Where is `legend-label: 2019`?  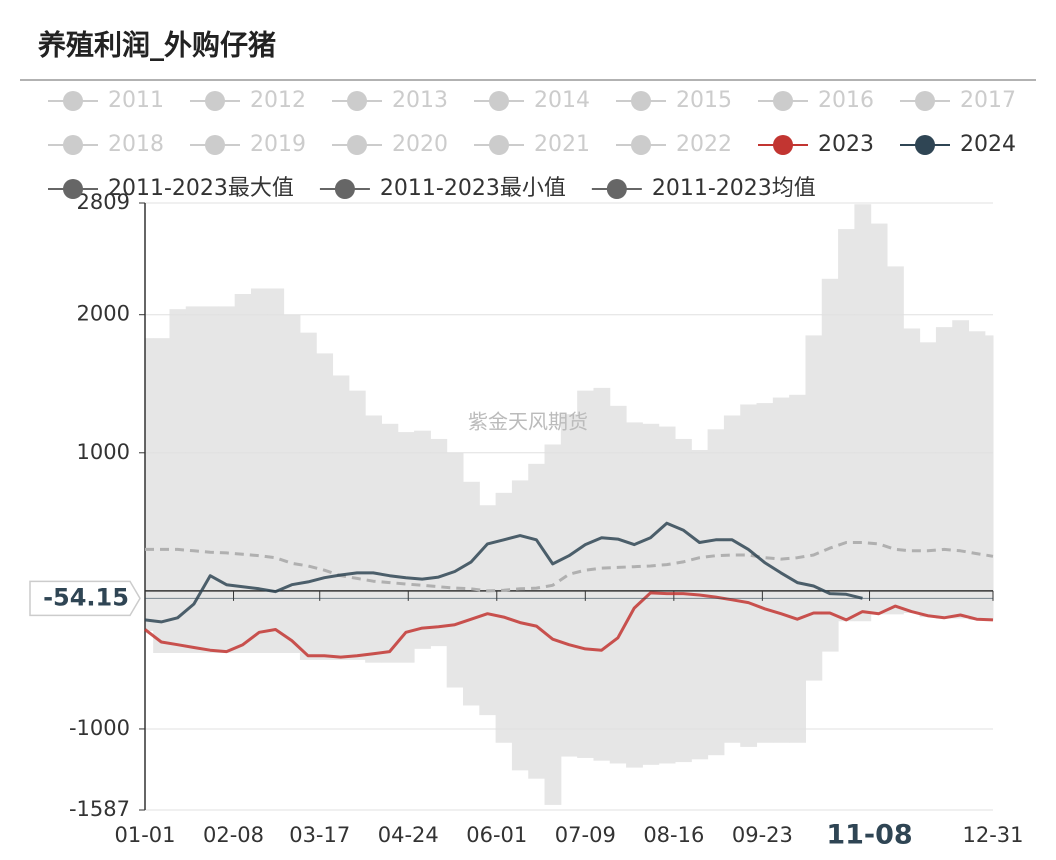 legend-label: 2019 is located at coordinates (278, 144).